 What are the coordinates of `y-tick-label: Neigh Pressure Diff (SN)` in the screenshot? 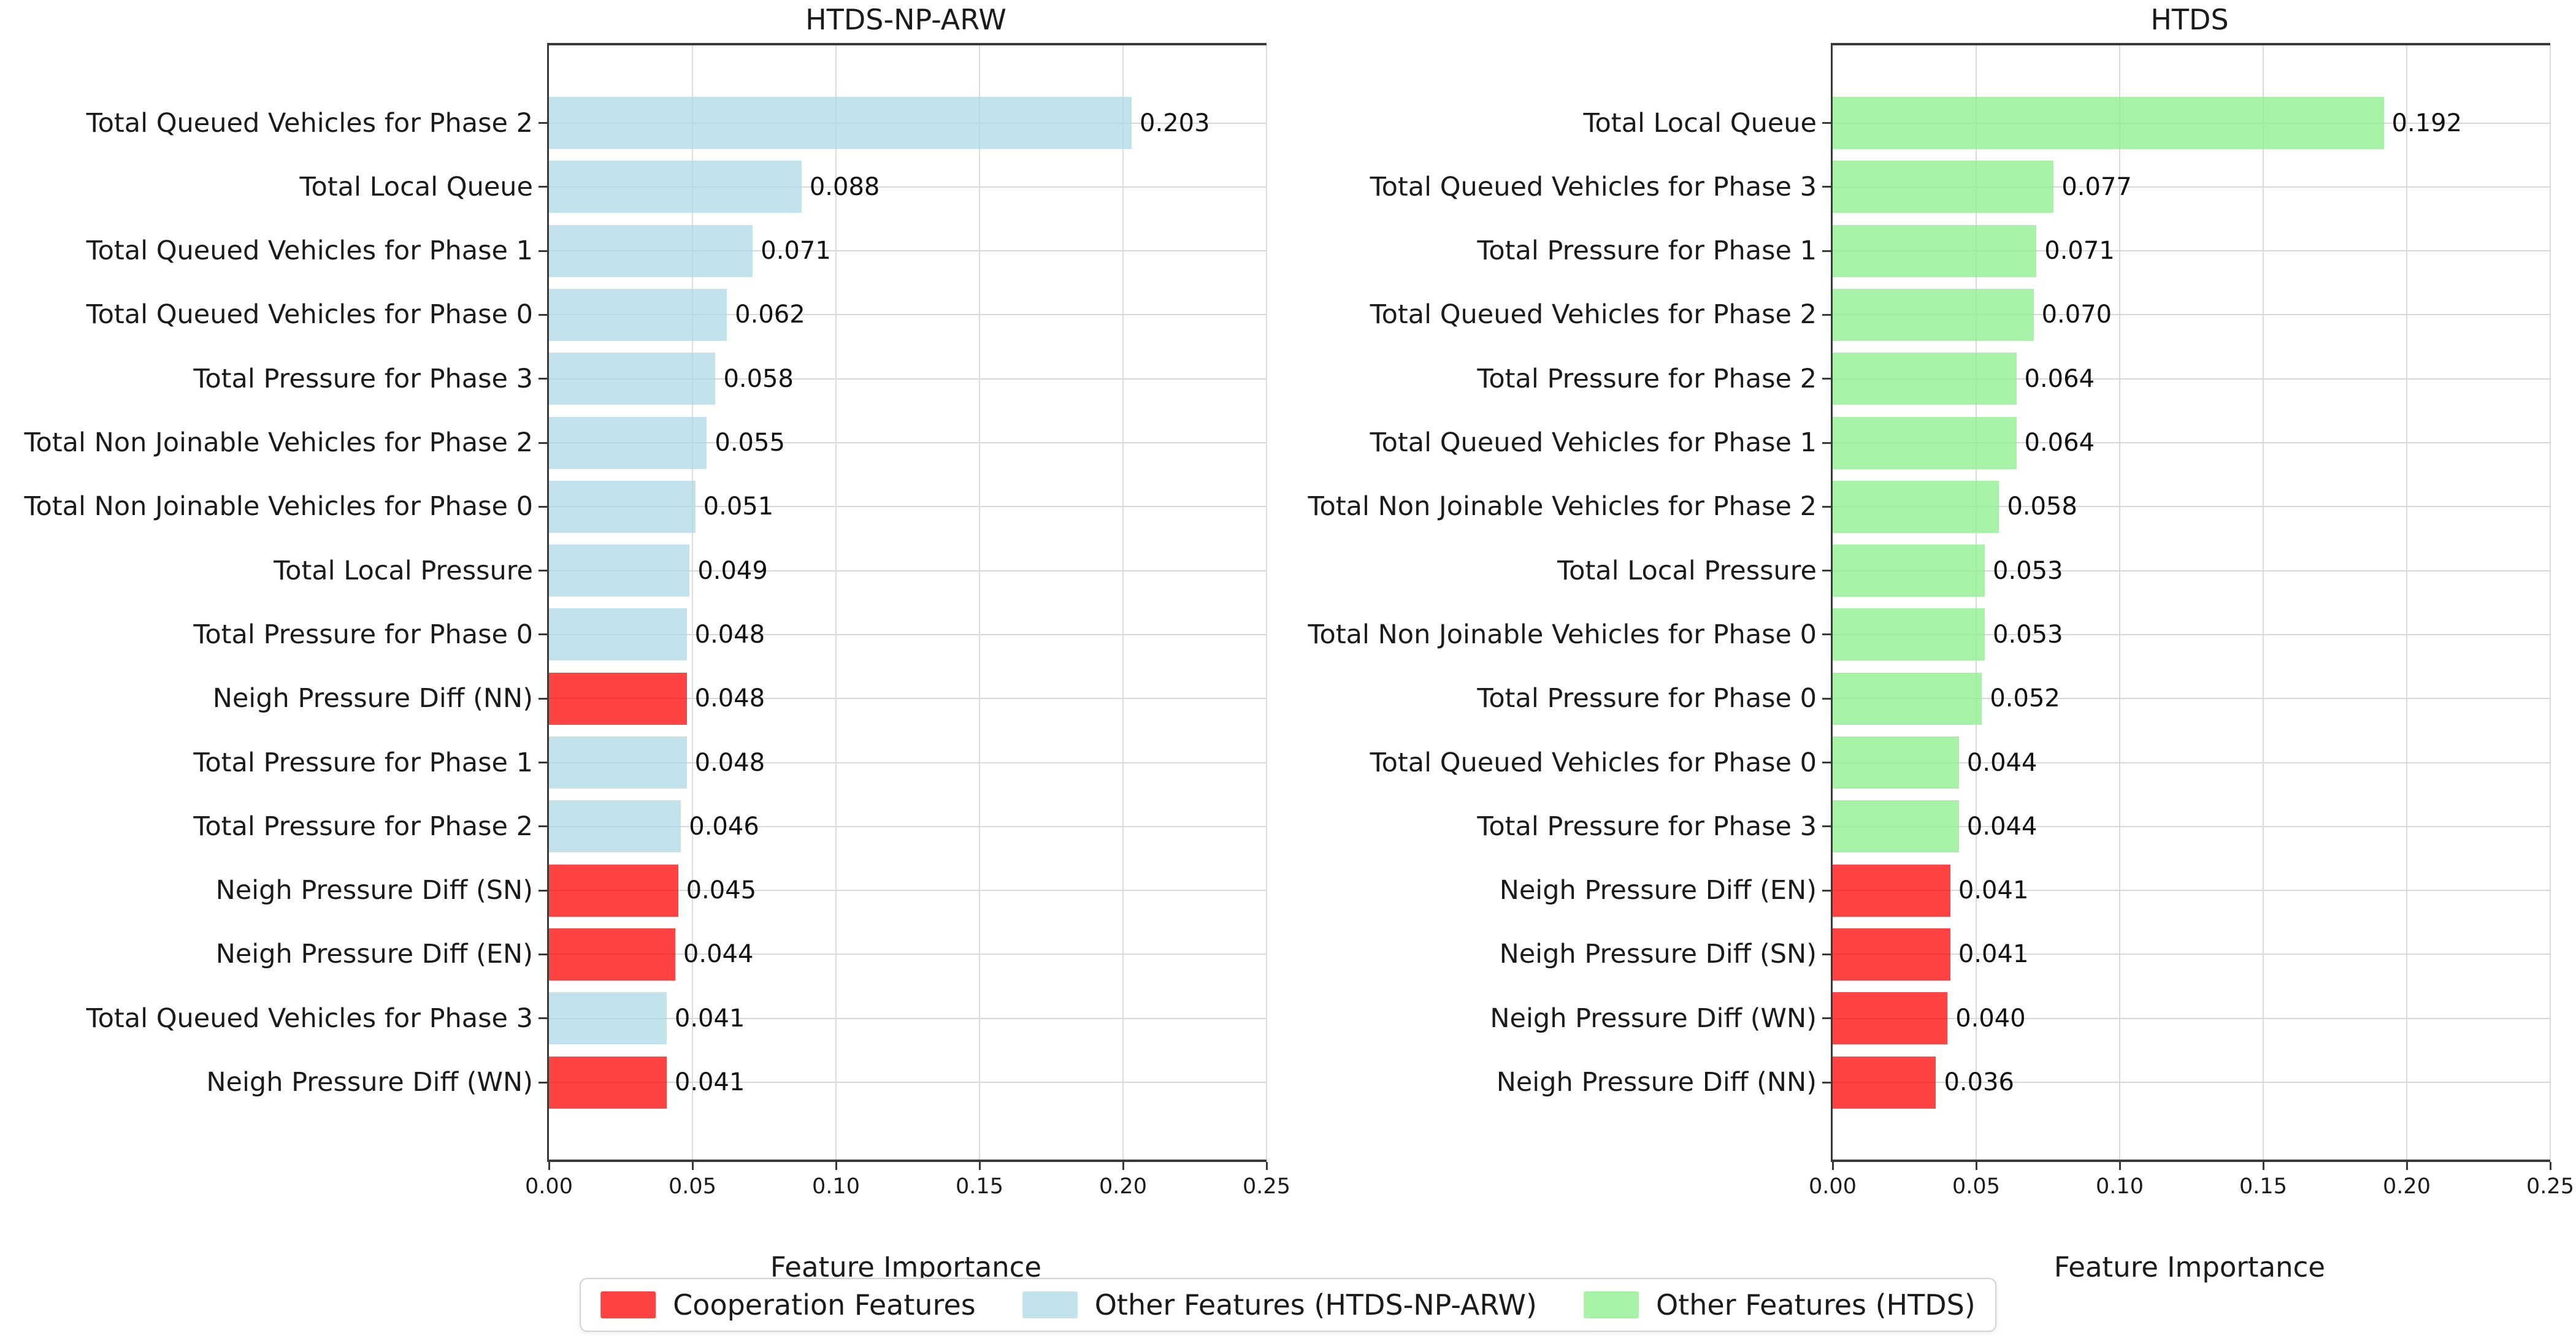 It's located at (374, 890).